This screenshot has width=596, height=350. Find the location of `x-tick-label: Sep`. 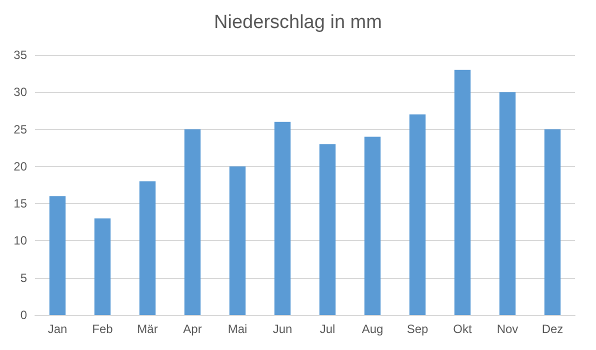

x-tick-label: Sep is located at coordinates (417, 329).